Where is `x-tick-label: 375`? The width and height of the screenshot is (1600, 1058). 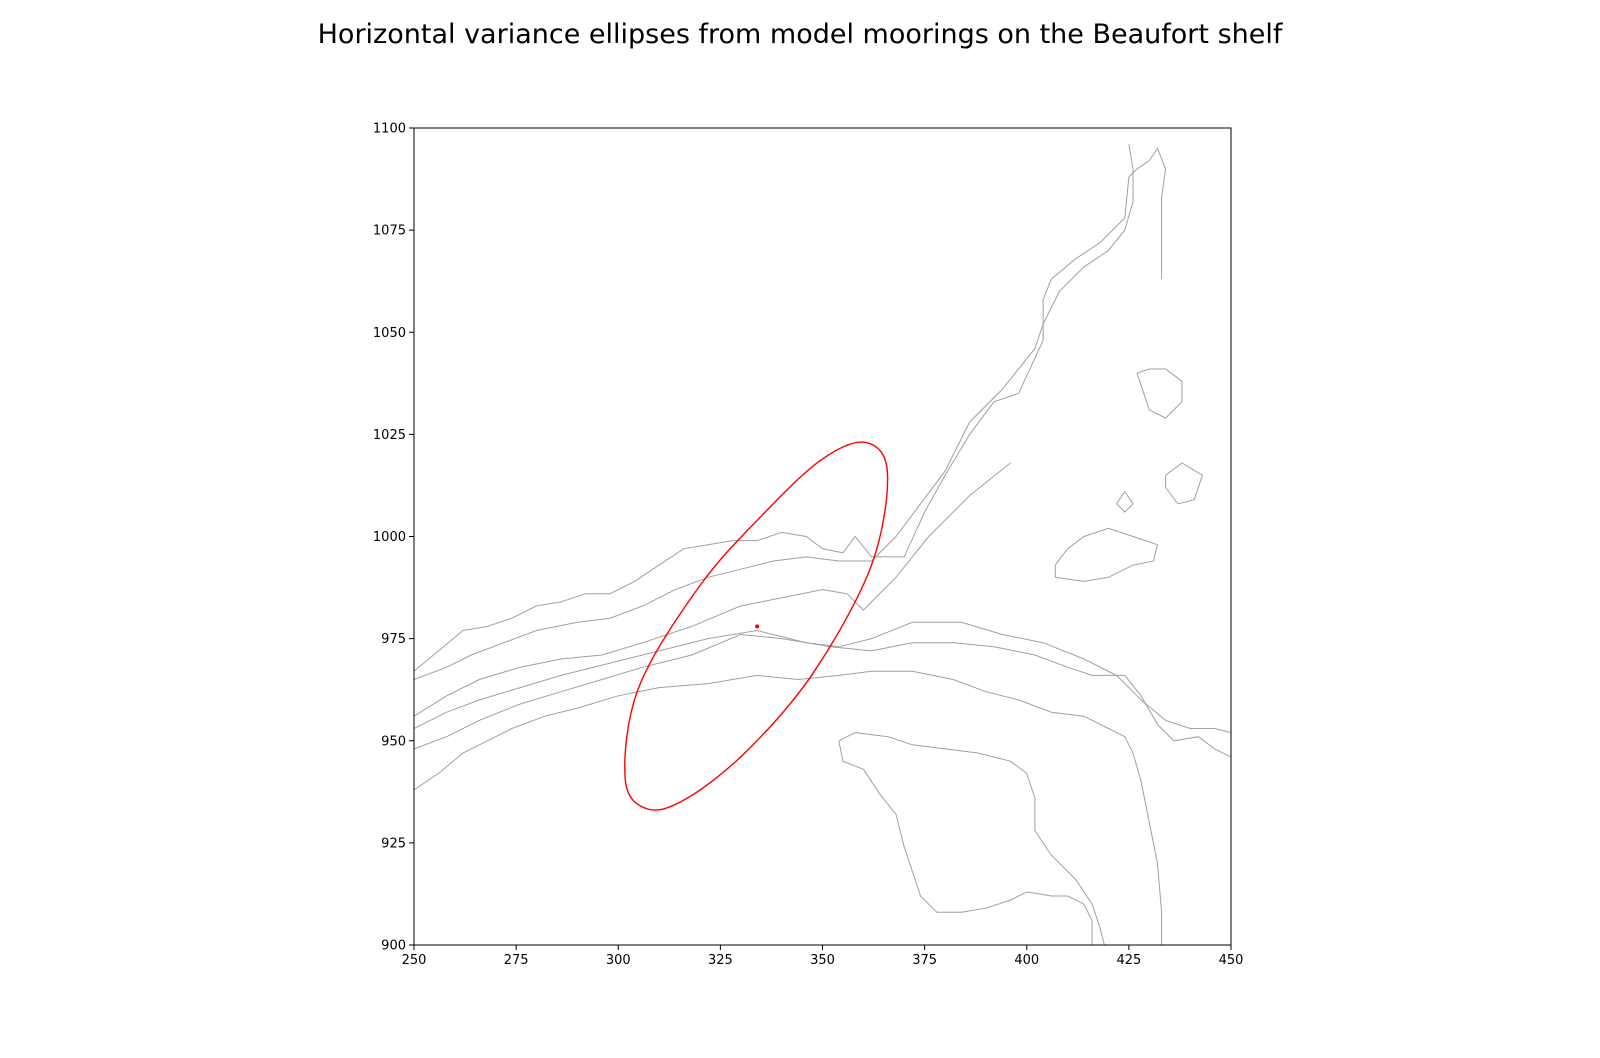 x-tick-label: 375 is located at coordinates (924, 960).